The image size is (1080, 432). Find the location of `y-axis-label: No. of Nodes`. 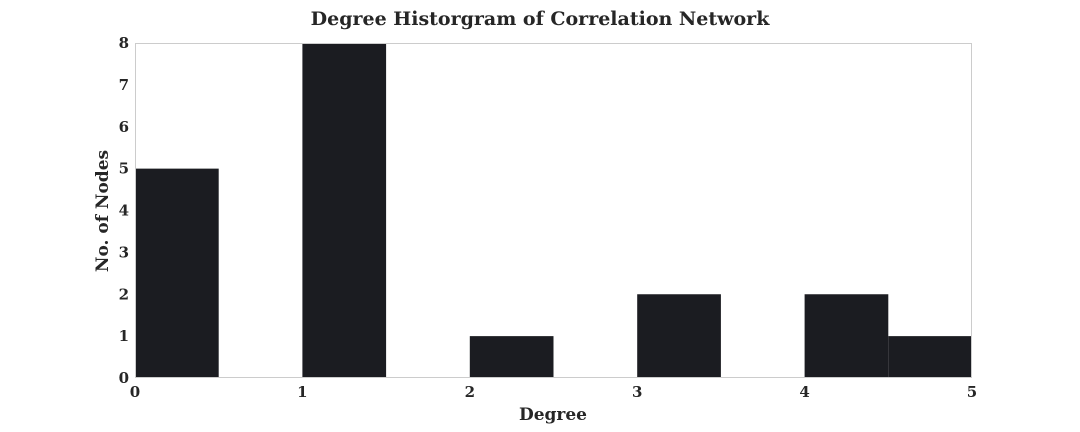

y-axis-label: No. of Nodes is located at coordinates (103, 211).